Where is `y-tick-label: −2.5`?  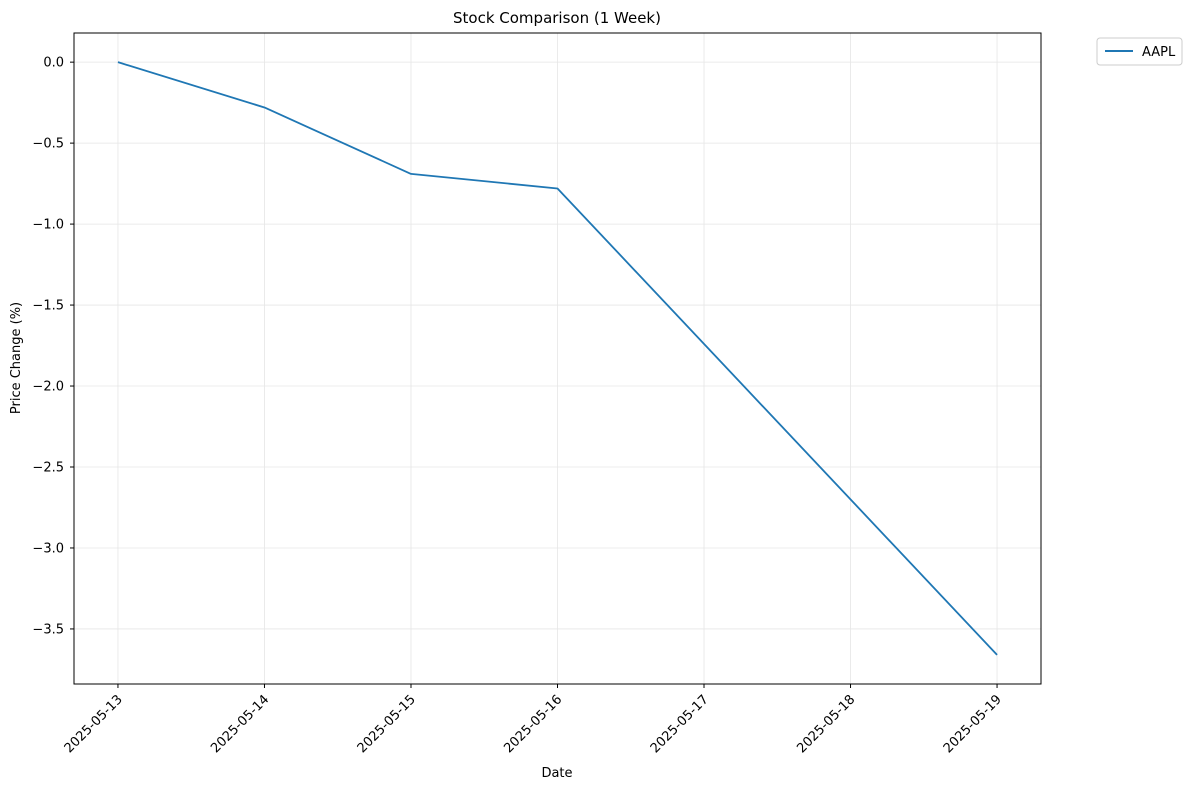 y-tick-label: −2.5 is located at coordinates (48, 468).